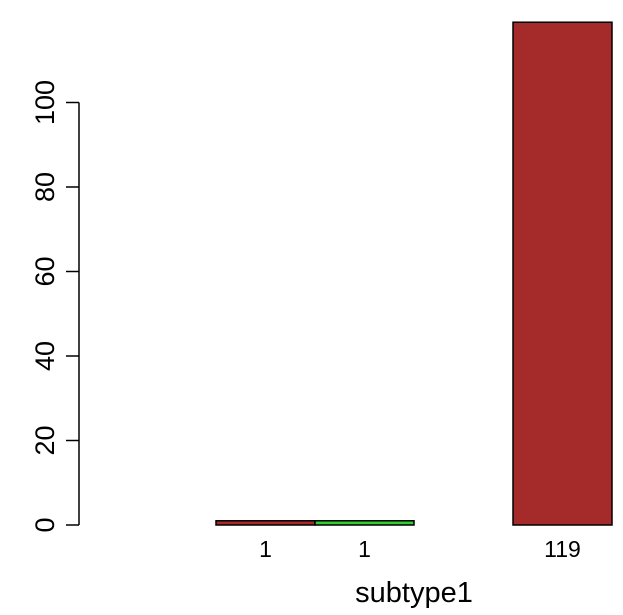 Image resolution: width=623 pixels, height=615 pixels. I want to click on bar-label: 119, so click(562, 549).